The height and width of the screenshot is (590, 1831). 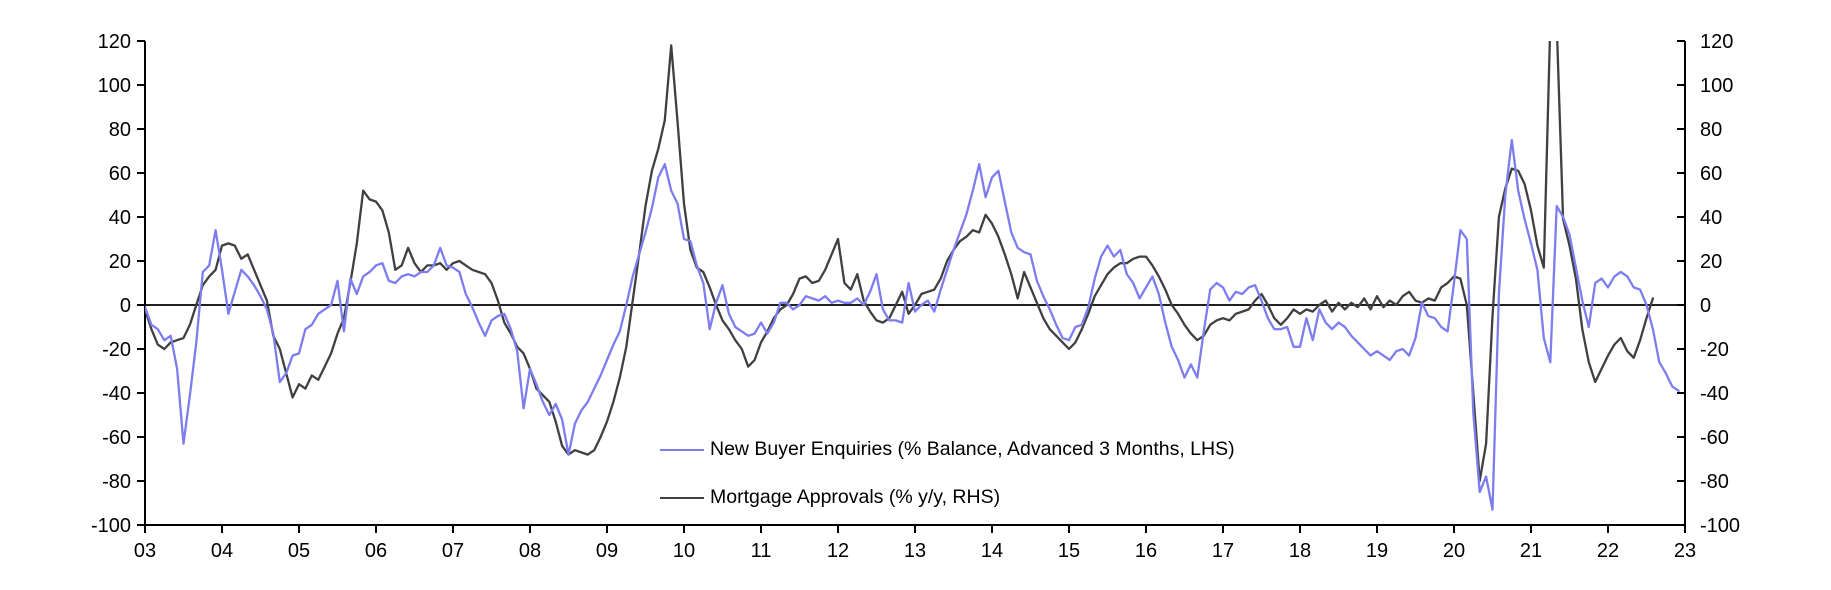 What do you see at coordinates (1300, 551) in the screenshot?
I see `svg-text: 18` at bounding box center [1300, 551].